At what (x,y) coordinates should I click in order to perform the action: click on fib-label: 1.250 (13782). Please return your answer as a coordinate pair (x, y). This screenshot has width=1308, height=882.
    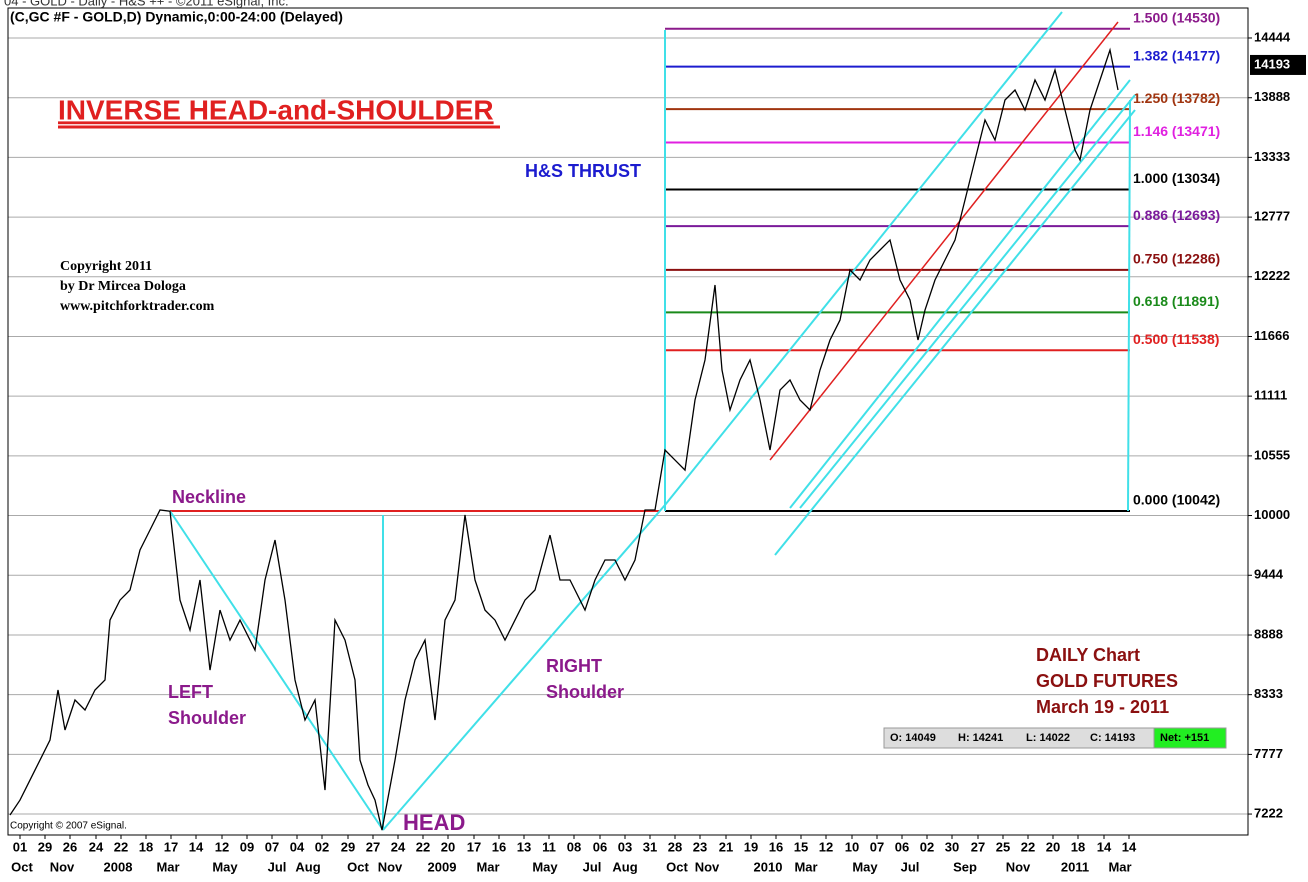
    Looking at the image, I should click on (1176, 98).